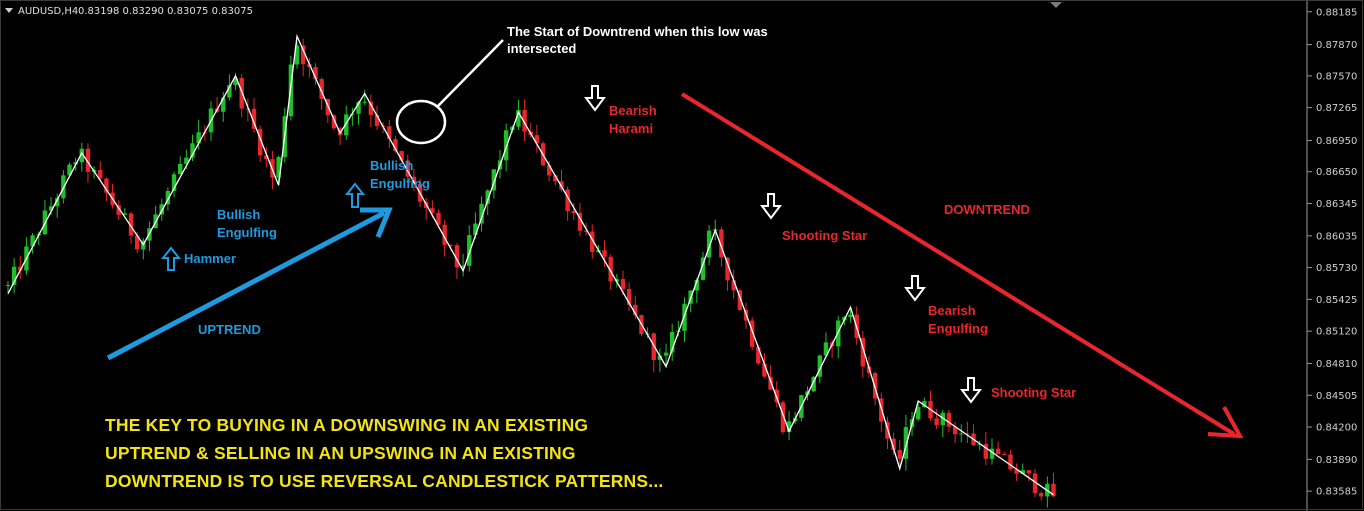  What do you see at coordinates (1336, 332) in the screenshot?
I see `y-tick-label: 0.85120` at bounding box center [1336, 332].